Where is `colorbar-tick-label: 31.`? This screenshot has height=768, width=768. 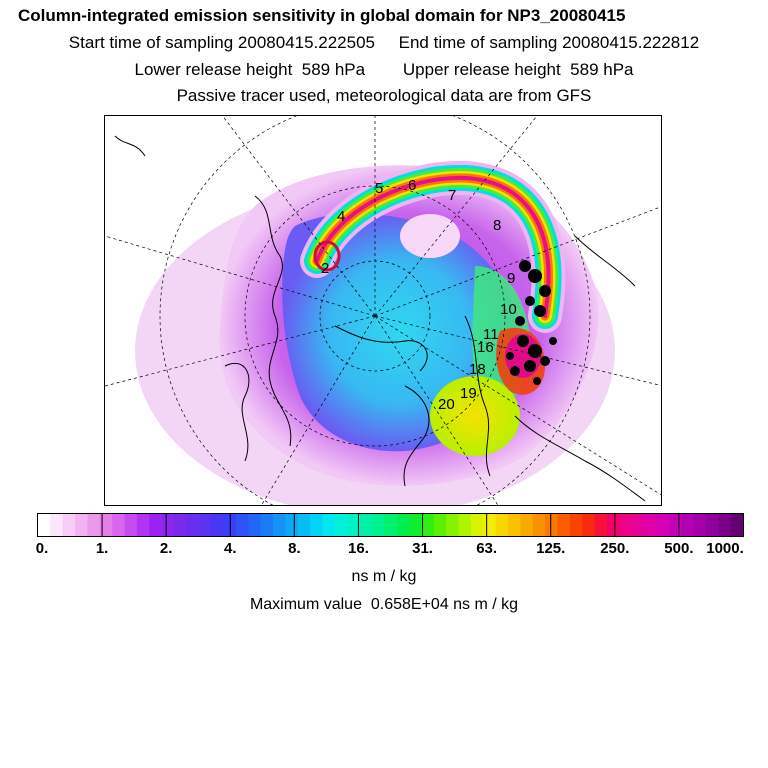
colorbar-tick-label: 31. is located at coordinates (422, 548).